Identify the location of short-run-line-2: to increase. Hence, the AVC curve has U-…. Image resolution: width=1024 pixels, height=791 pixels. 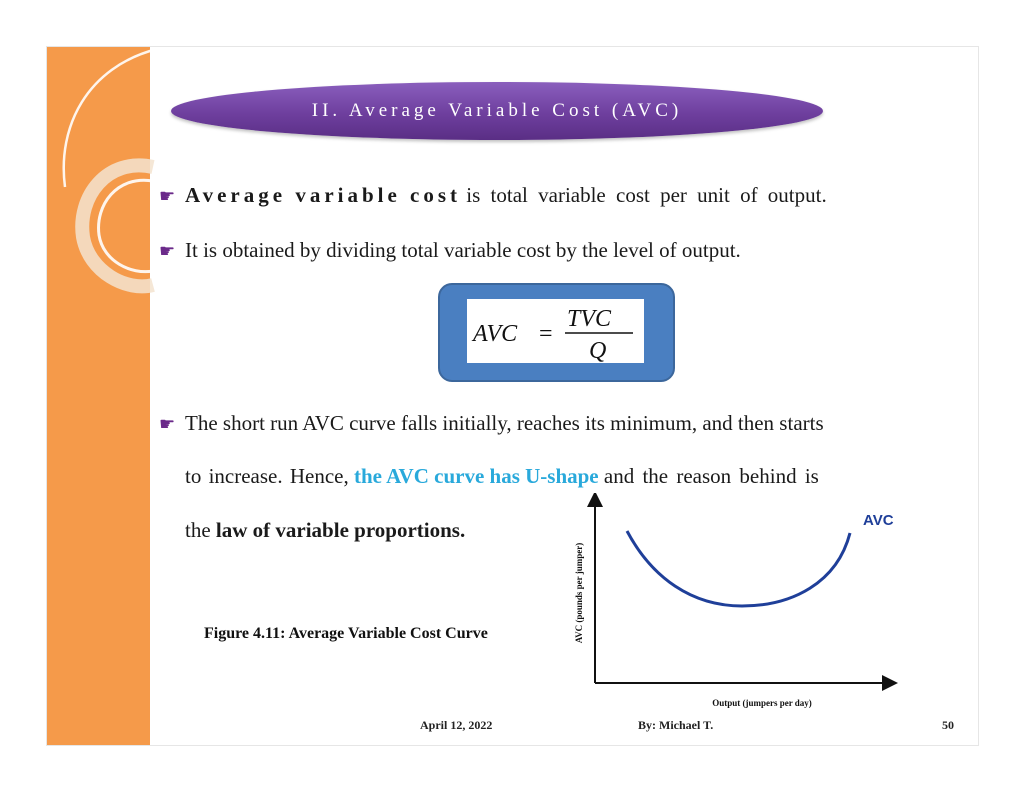
(502, 476).